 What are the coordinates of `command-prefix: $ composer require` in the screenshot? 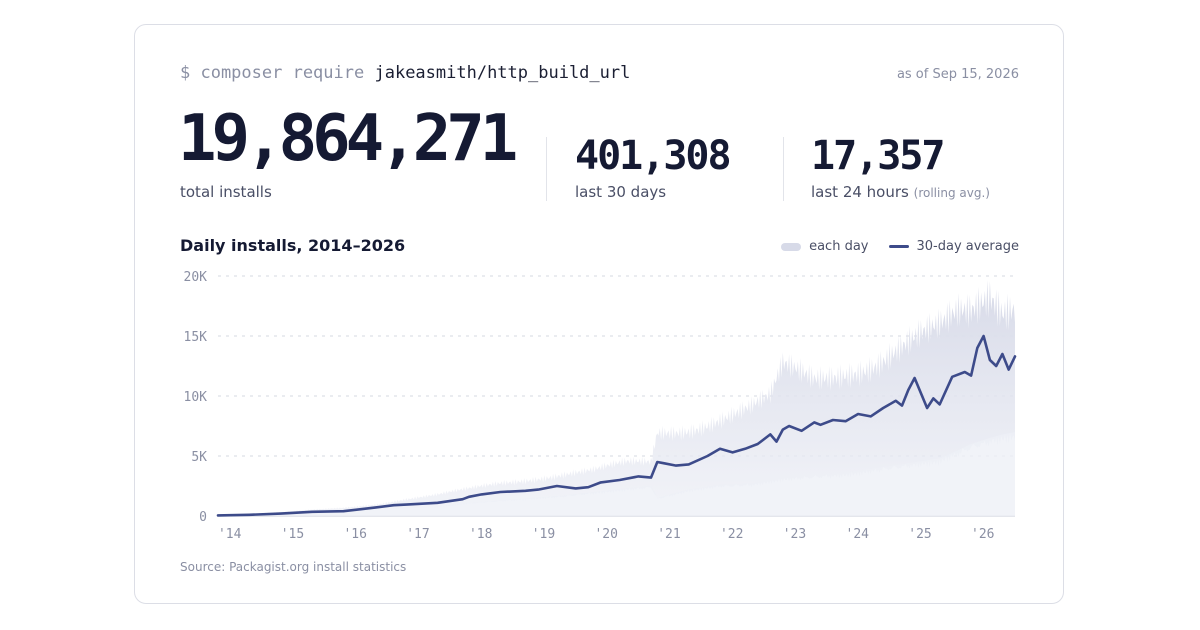 It's located at (272, 73).